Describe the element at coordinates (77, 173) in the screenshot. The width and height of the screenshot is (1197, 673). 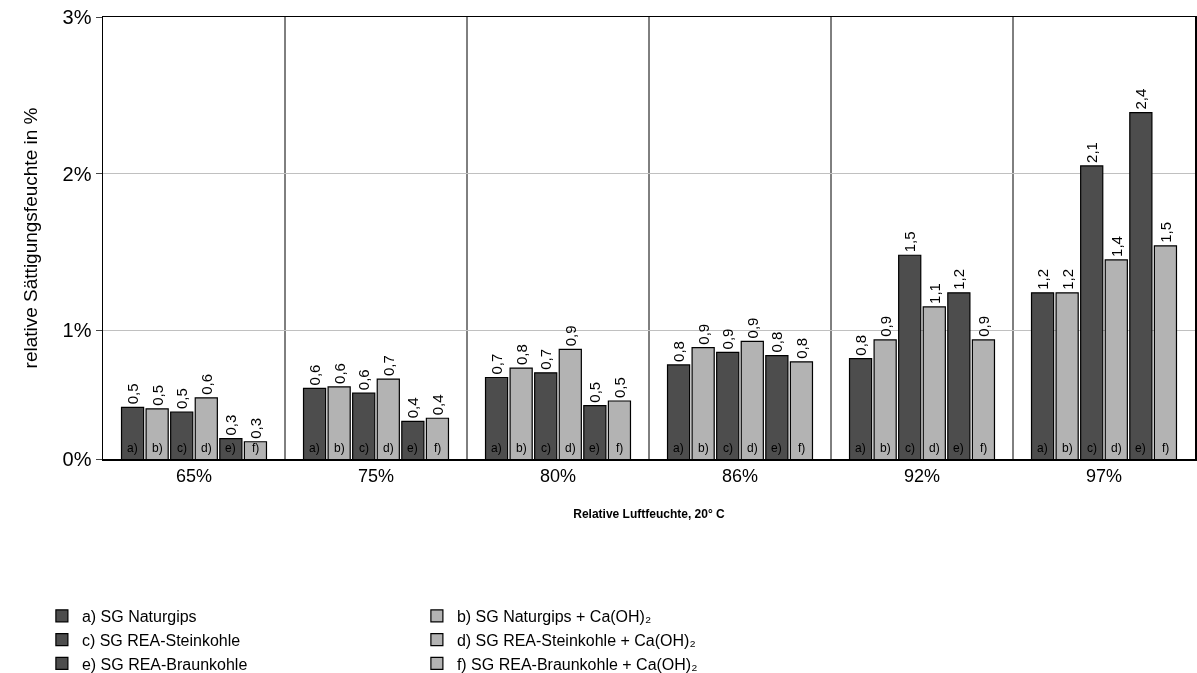
I see `y-tick-label: 2%` at that location.